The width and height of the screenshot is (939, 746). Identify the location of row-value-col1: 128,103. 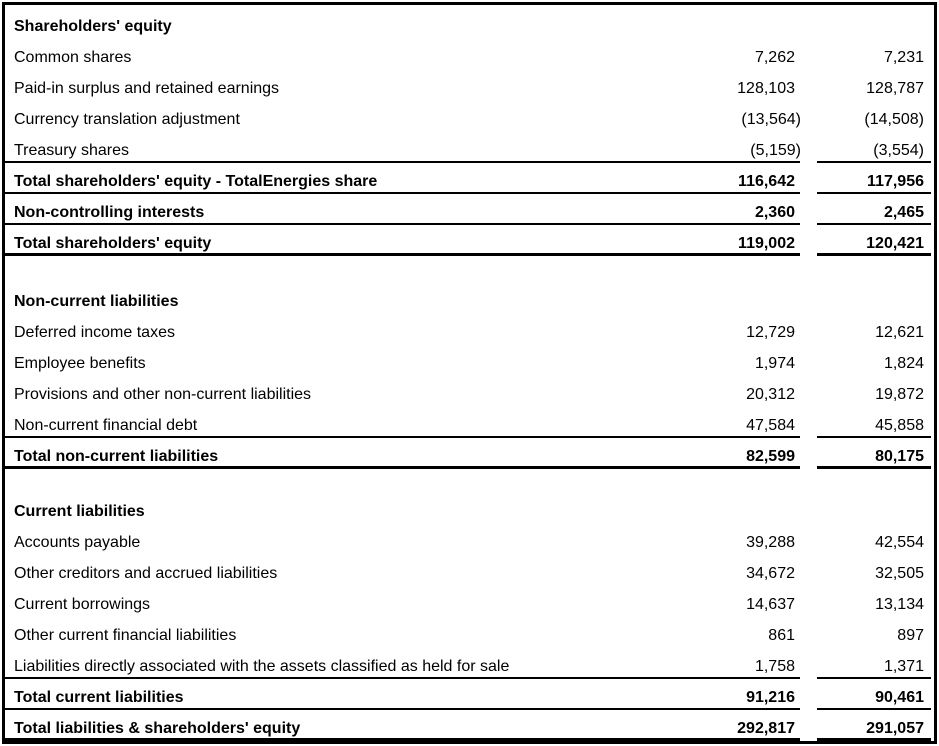
(766, 88).